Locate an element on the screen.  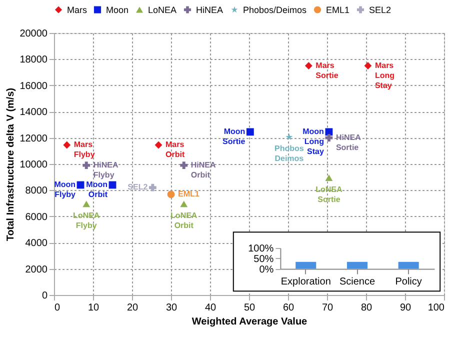
x-axis-title: Weighted Average Value is located at coordinates (250, 322).